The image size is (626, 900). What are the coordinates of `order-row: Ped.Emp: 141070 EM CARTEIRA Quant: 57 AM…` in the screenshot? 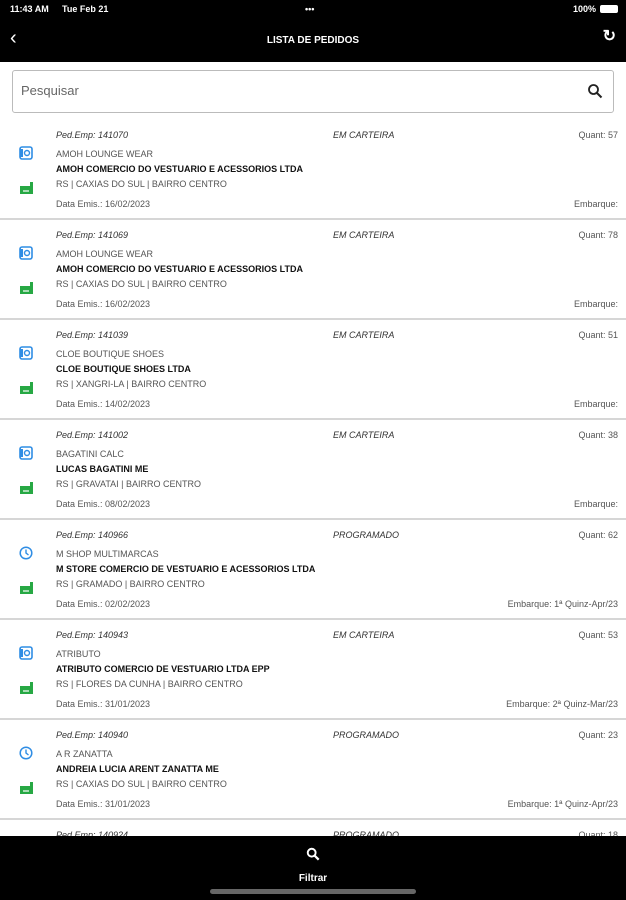 It's located at (313, 170).